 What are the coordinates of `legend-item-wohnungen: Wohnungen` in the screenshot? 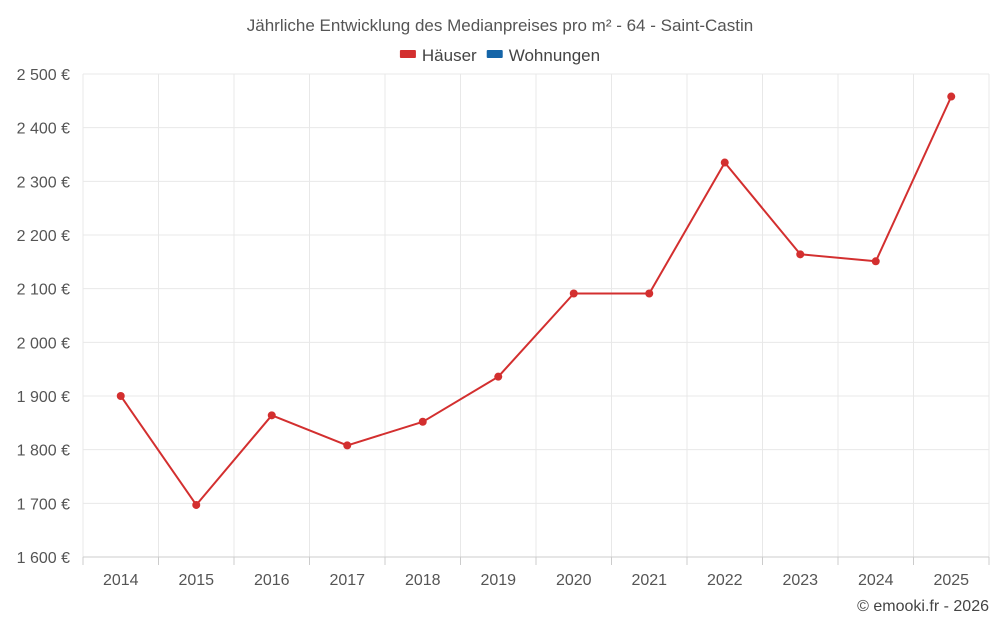 It's located at (543, 55).